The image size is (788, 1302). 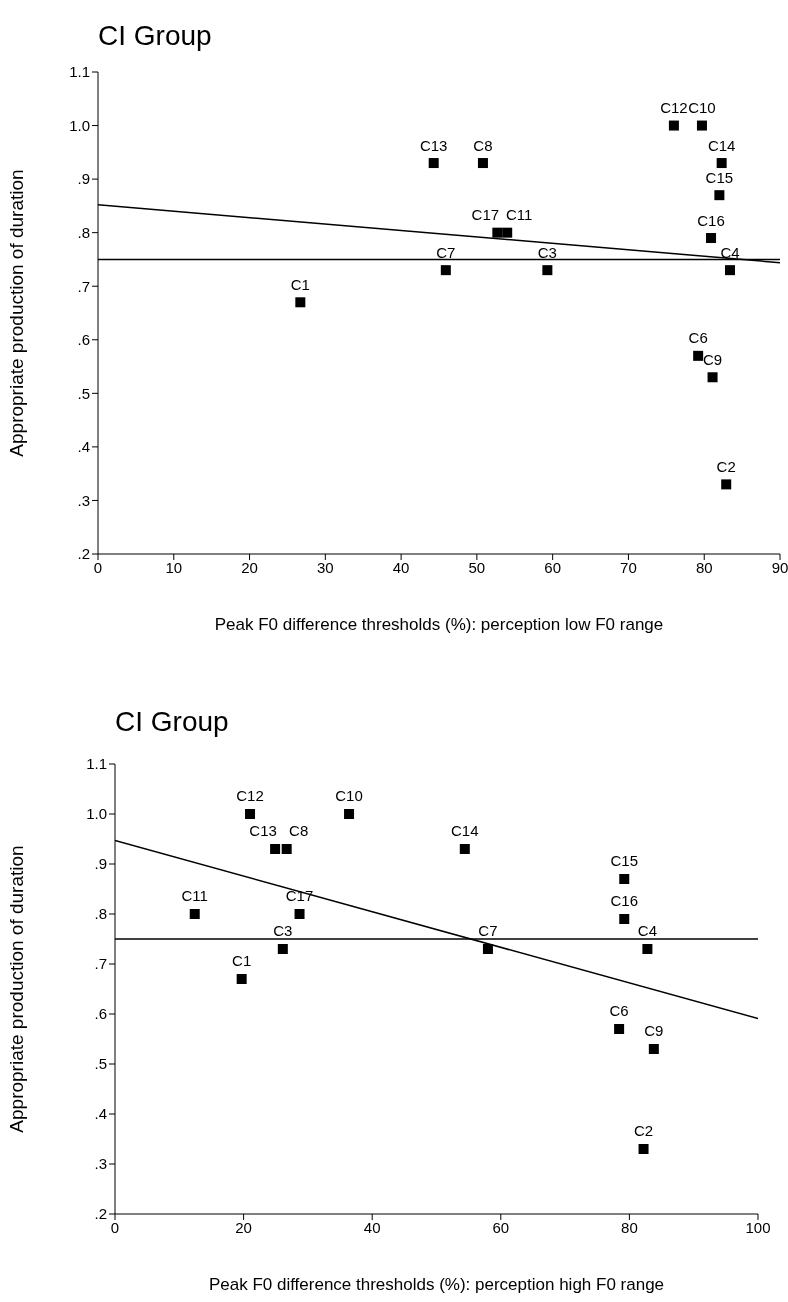 What do you see at coordinates (325, 567) in the screenshot?
I see `x-tick-label: 30` at bounding box center [325, 567].